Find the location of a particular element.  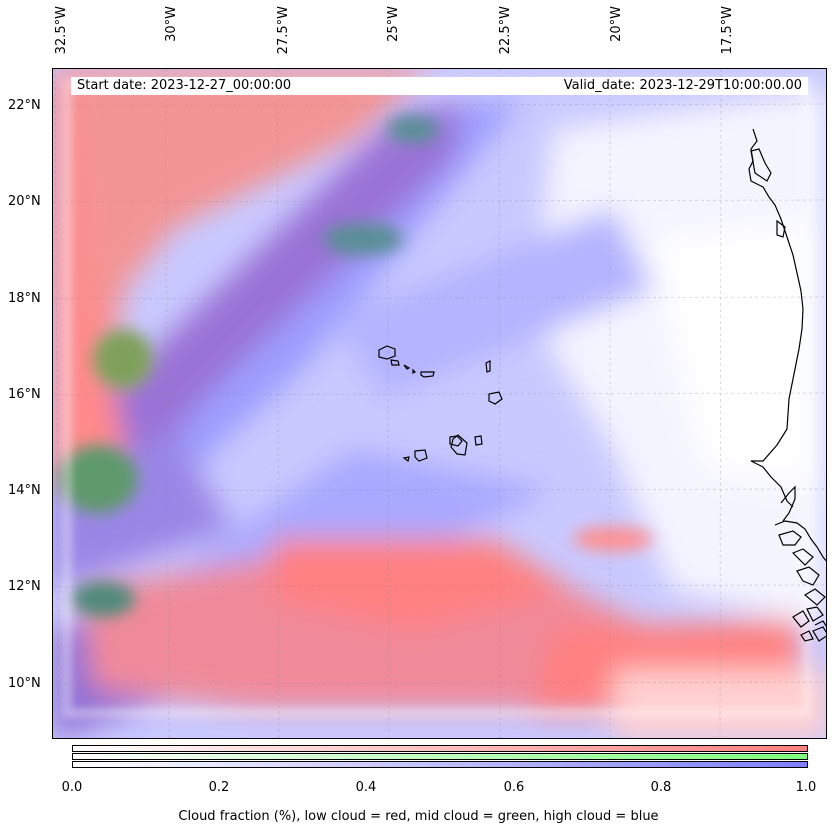

colorbar-mid-cloud is located at coordinates (440, 756).